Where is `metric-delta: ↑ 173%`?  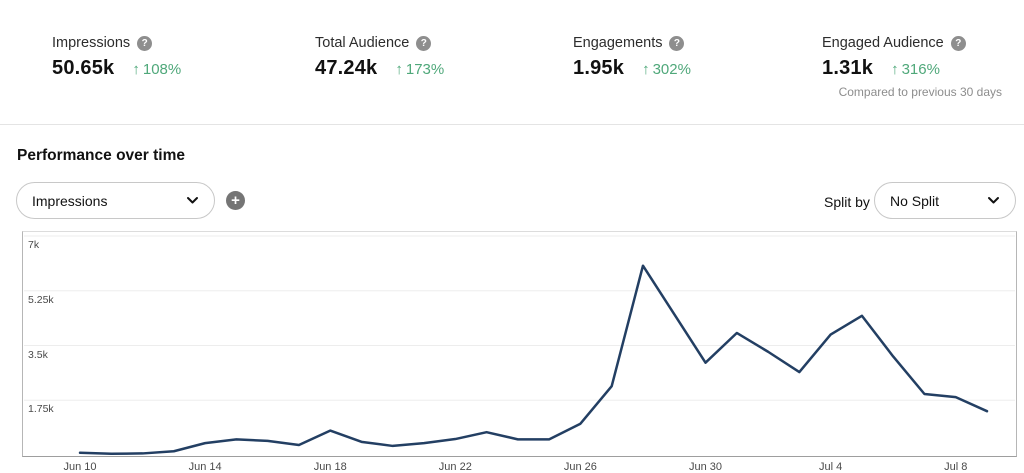
metric-delta: ↑ 173% is located at coordinates (420, 69).